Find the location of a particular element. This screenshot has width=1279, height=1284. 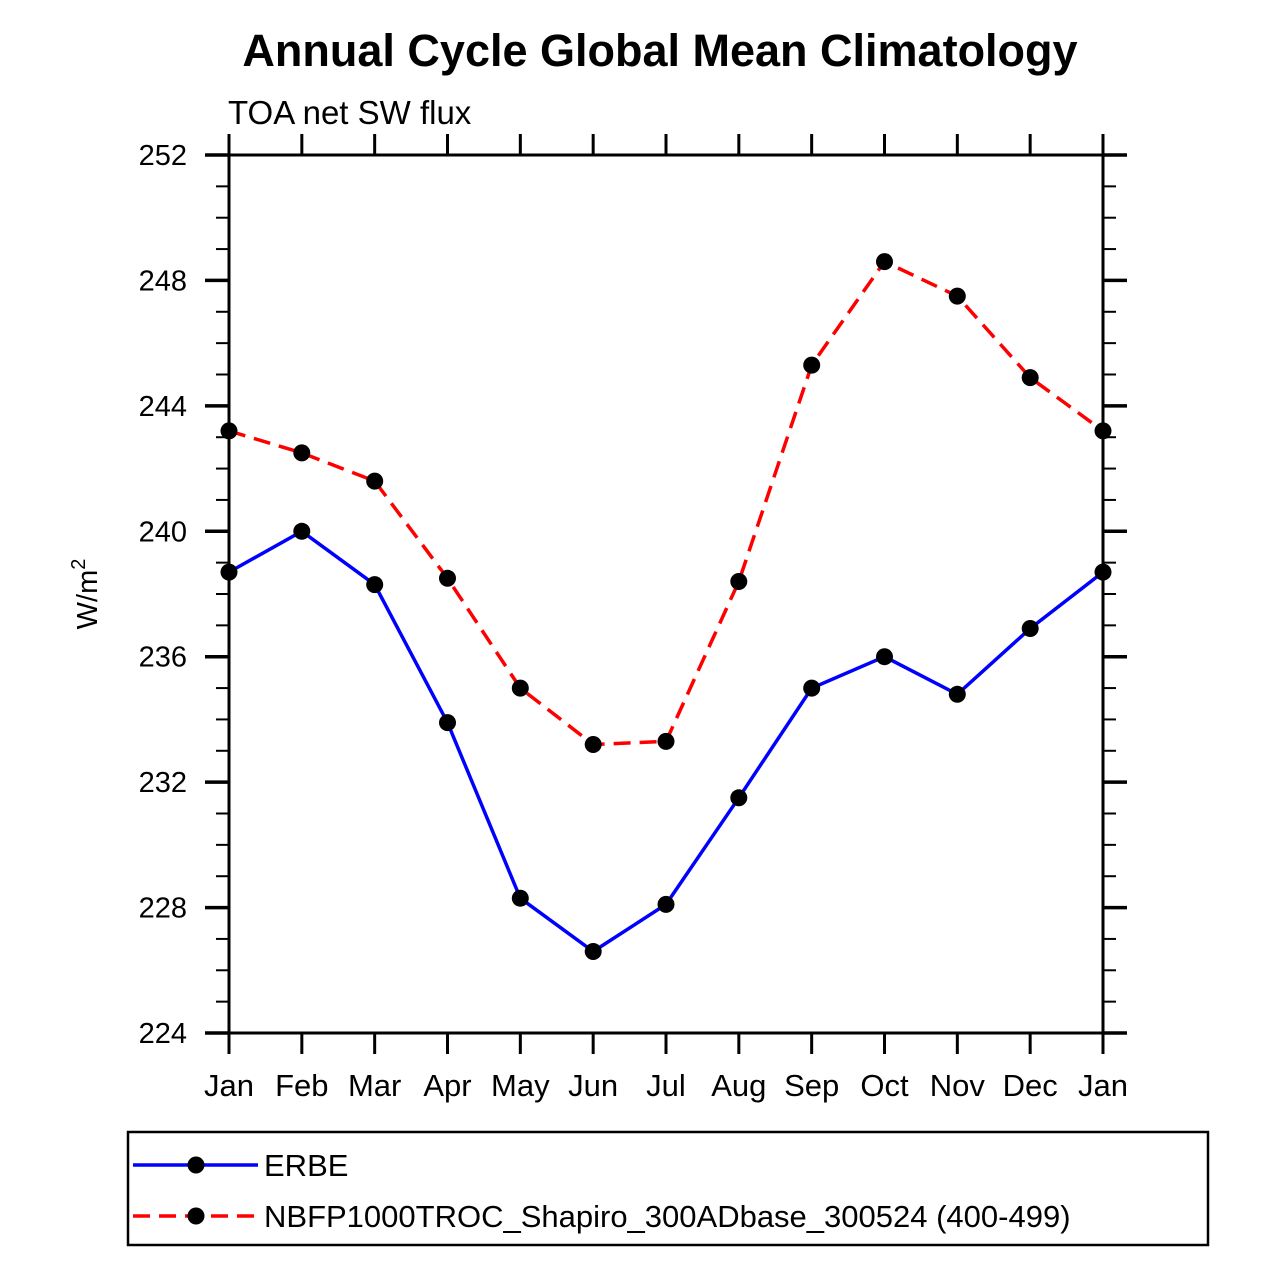

x-tick-label: Mar is located at coordinates (374, 1085).